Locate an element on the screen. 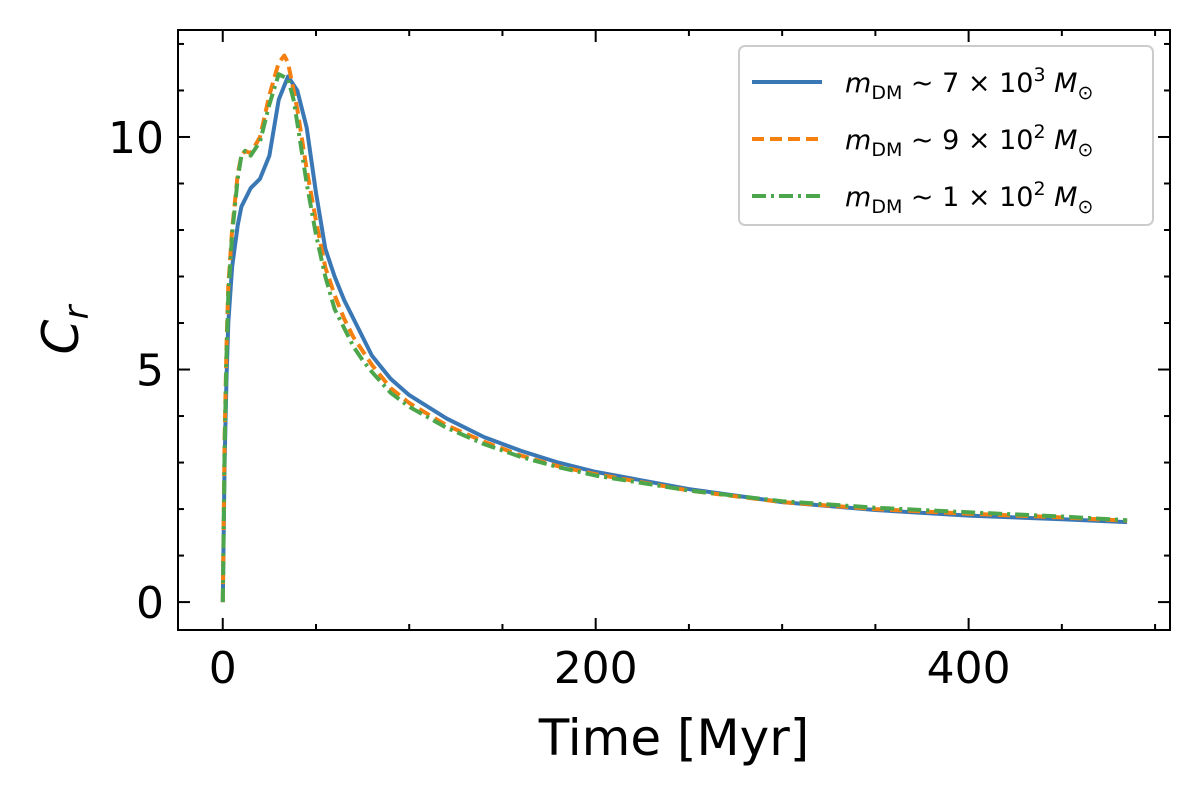 The image size is (1200, 800). y-tick-label: 10 is located at coordinates (136, 138).